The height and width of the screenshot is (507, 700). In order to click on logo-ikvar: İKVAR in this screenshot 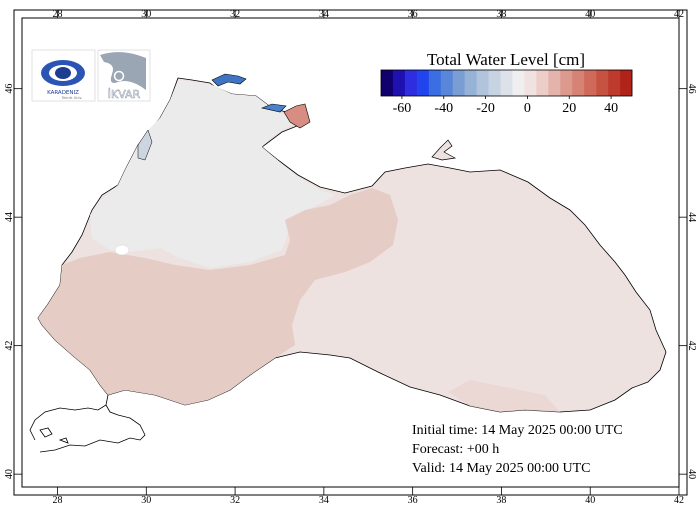, I will do `click(124, 75)`.